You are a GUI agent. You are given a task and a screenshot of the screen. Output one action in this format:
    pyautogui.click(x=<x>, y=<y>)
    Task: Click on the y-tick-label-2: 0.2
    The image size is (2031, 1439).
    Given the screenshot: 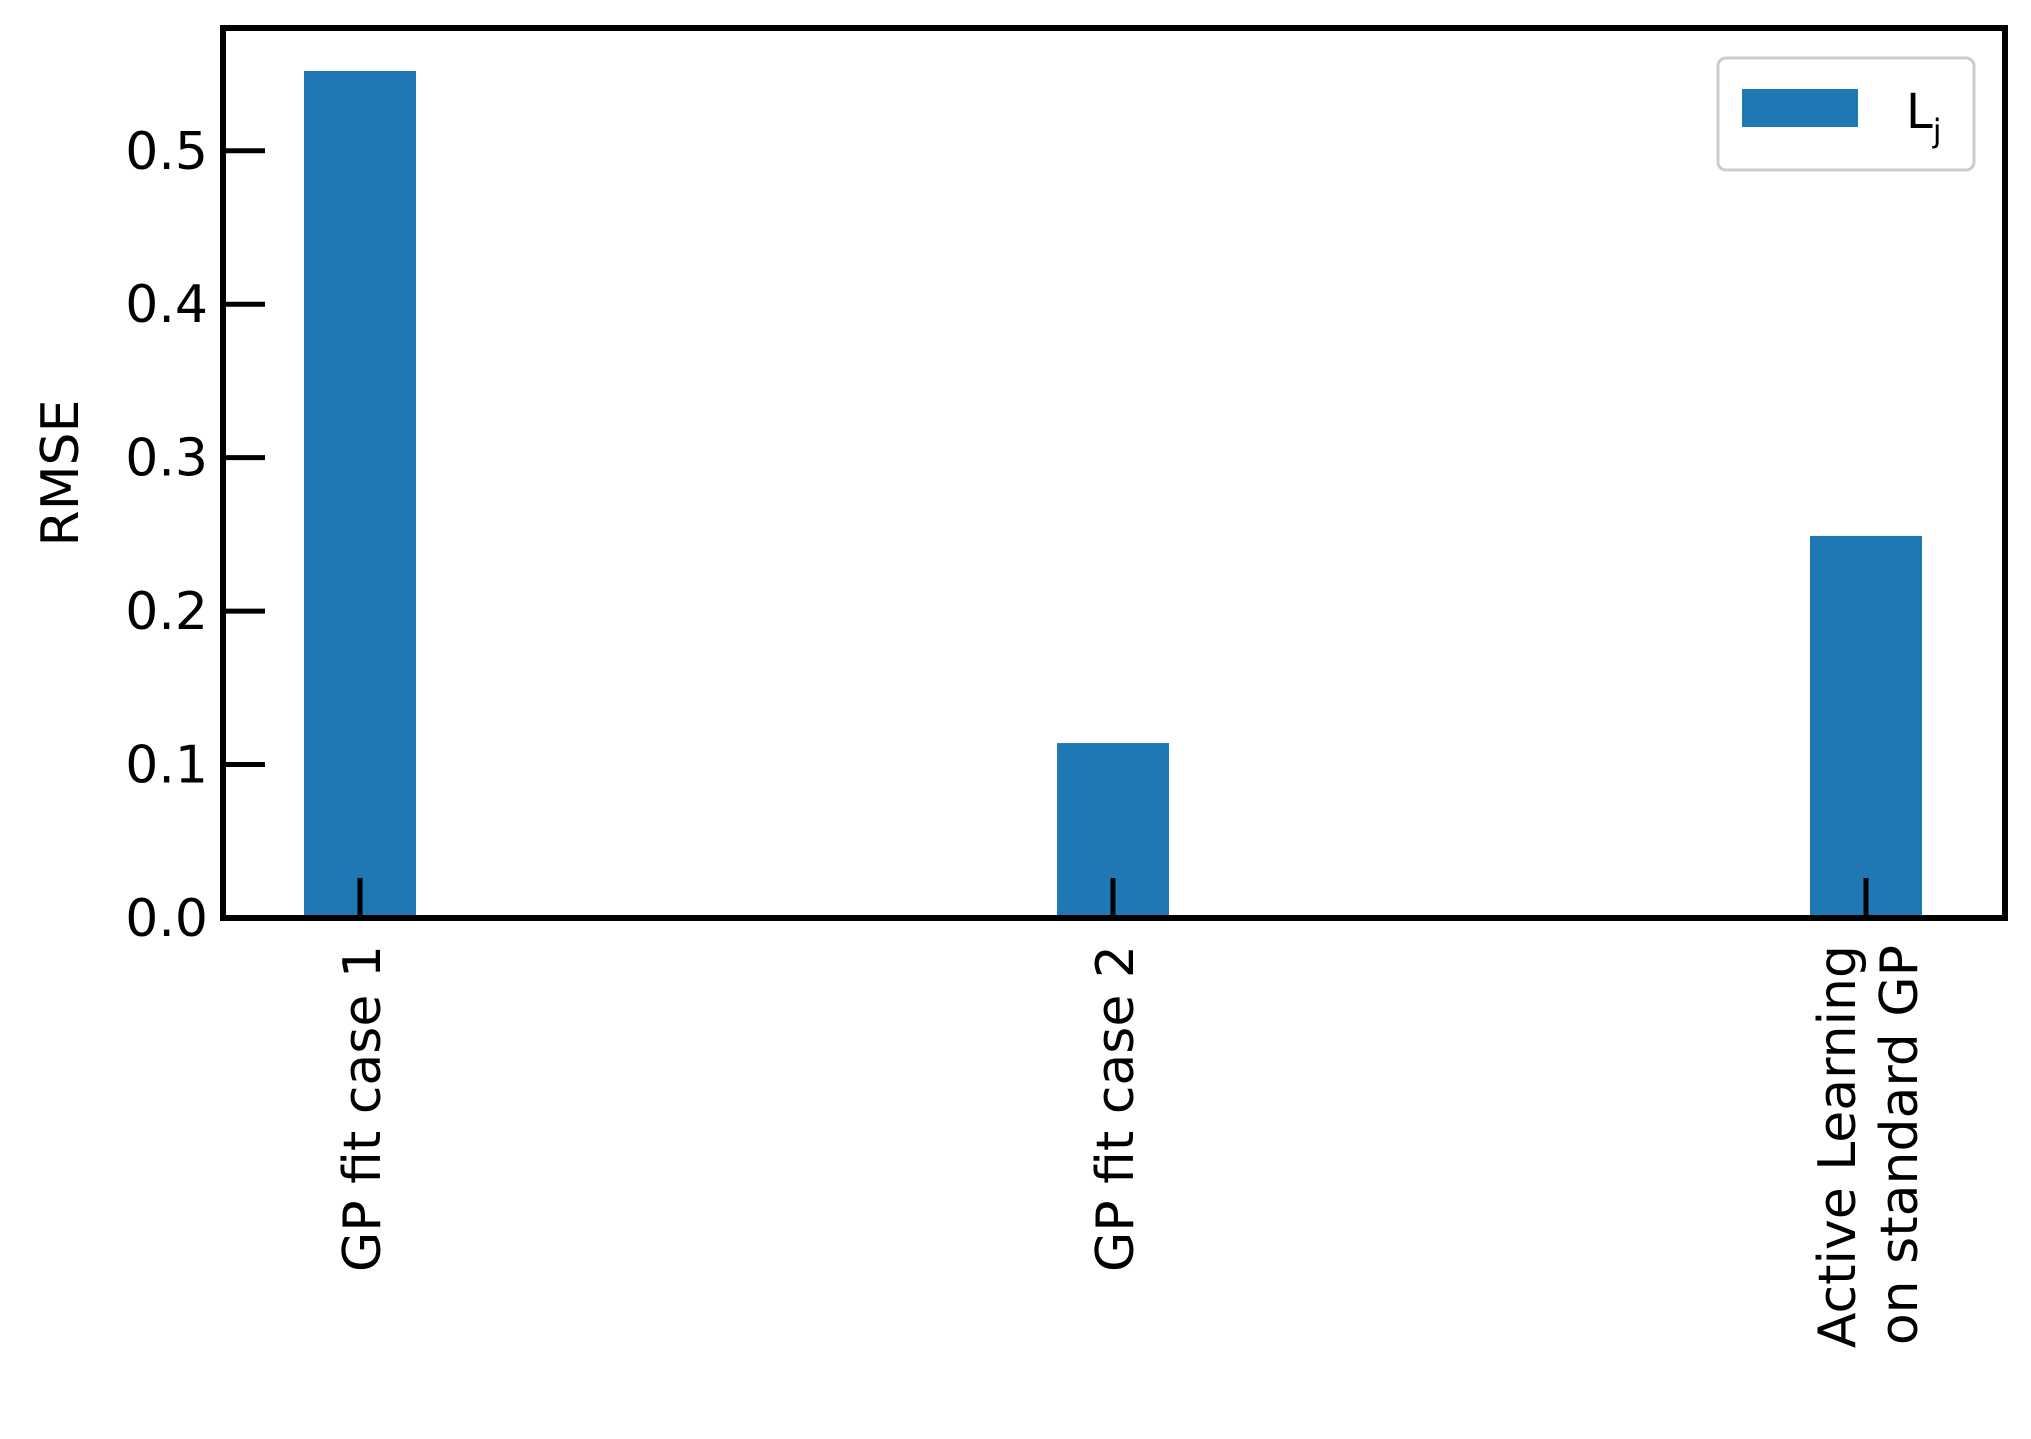 What is the action you would take?
    pyautogui.click(x=166, y=612)
    